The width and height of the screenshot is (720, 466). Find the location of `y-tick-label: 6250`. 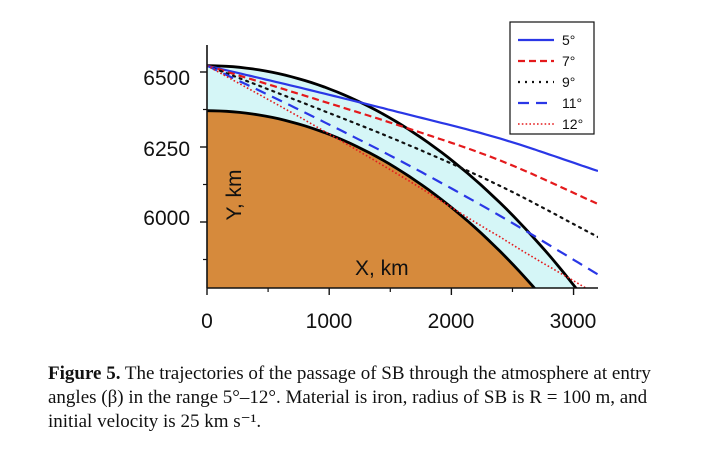

y-tick-label: 6250 is located at coordinates (166, 149).